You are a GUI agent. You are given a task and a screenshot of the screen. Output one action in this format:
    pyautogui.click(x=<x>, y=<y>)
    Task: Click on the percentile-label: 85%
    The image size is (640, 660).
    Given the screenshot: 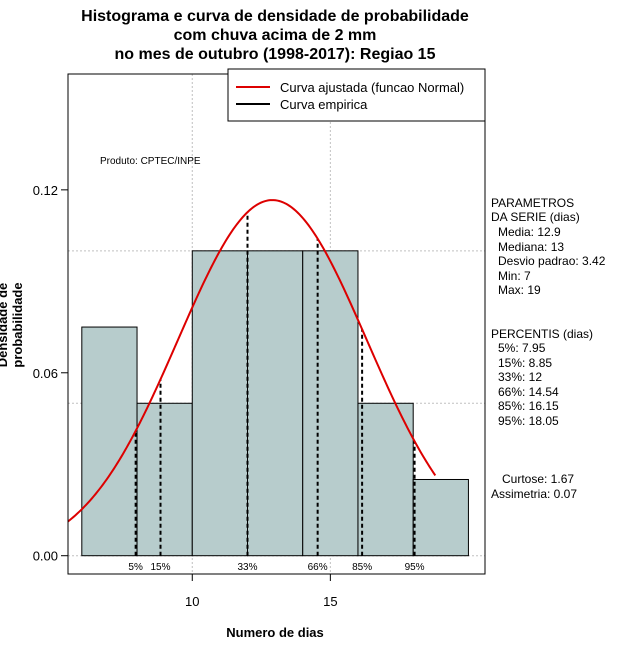 What is the action you would take?
    pyautogui.click(x=362, y=567)
    